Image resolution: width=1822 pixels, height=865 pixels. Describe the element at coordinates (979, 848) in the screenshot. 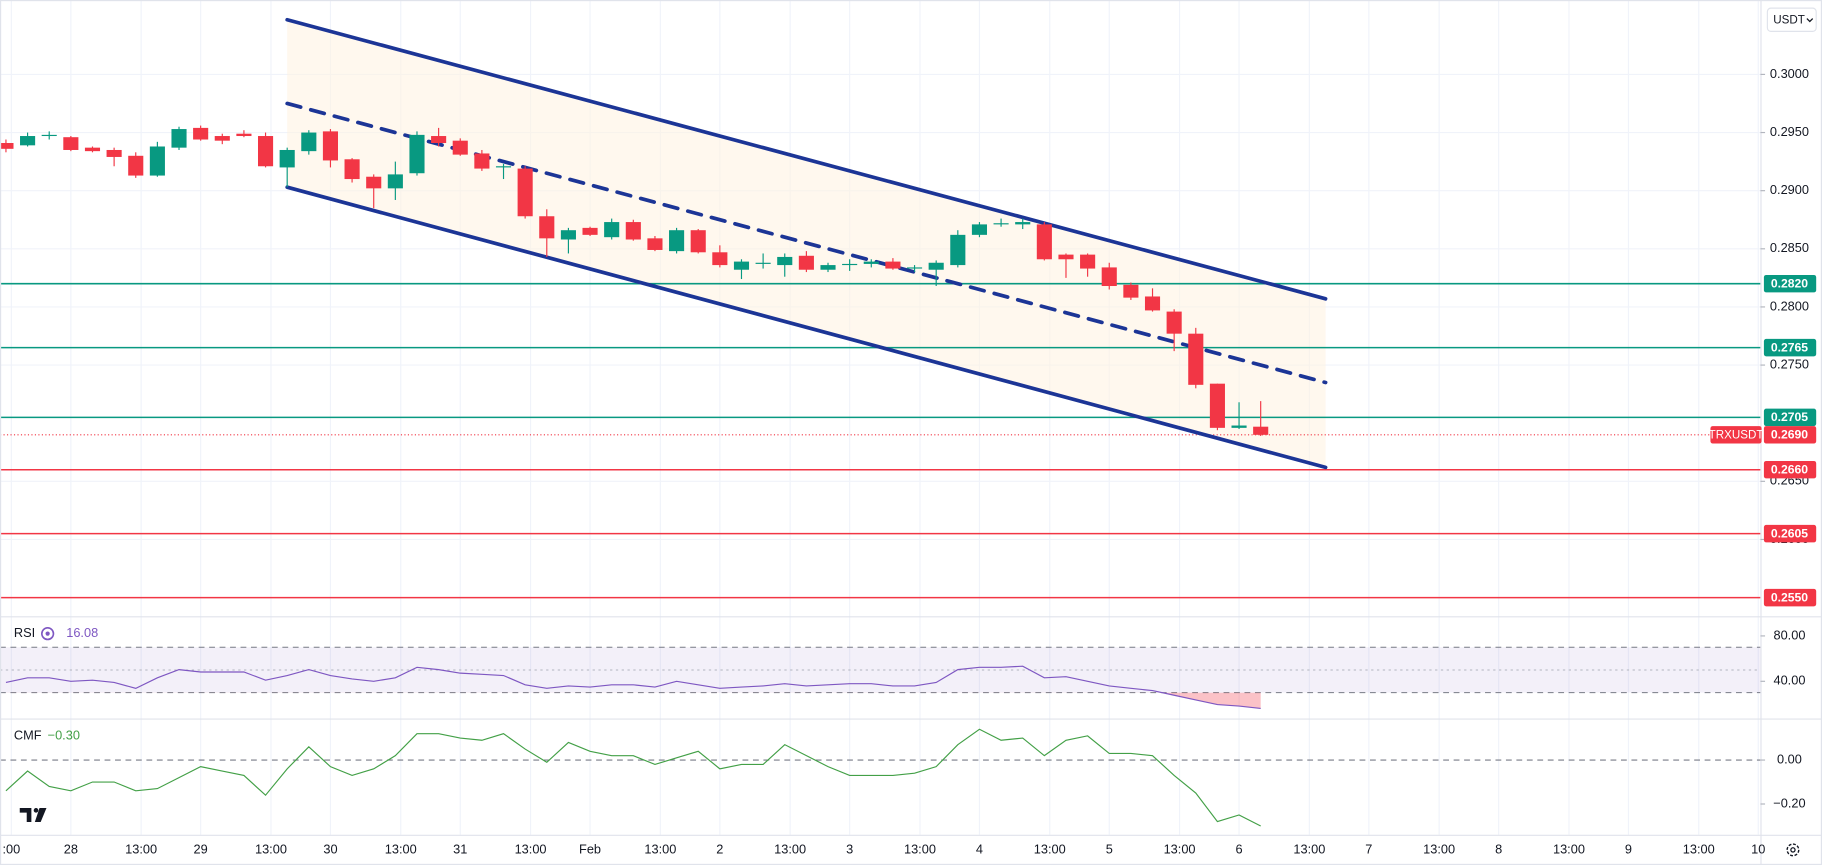

I see `x-tick-label: 4` at that location.